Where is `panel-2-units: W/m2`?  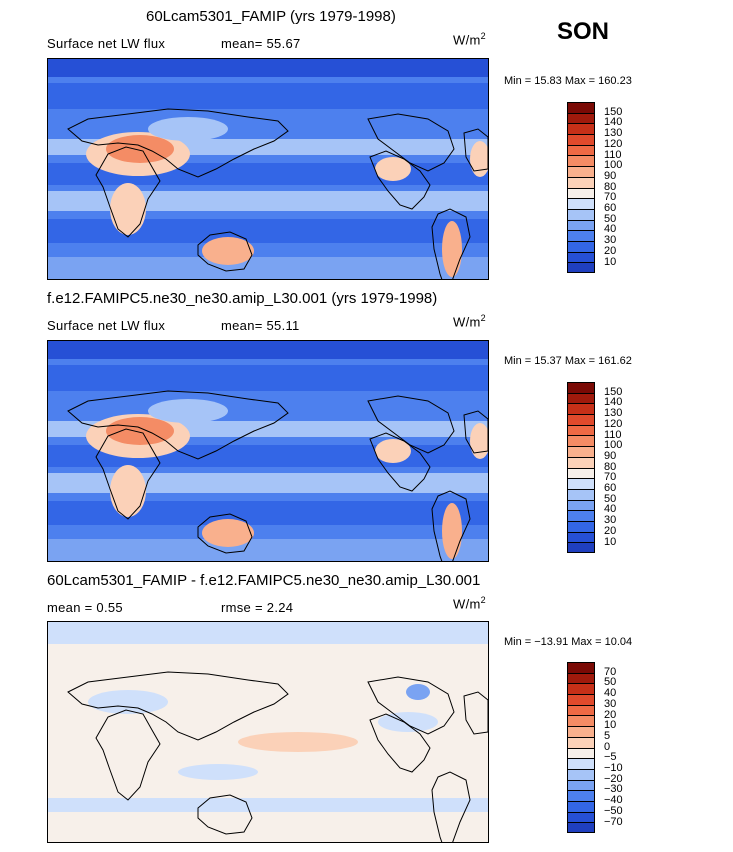 panel-2-units: W/m2 is located at coordinates (469, 321).